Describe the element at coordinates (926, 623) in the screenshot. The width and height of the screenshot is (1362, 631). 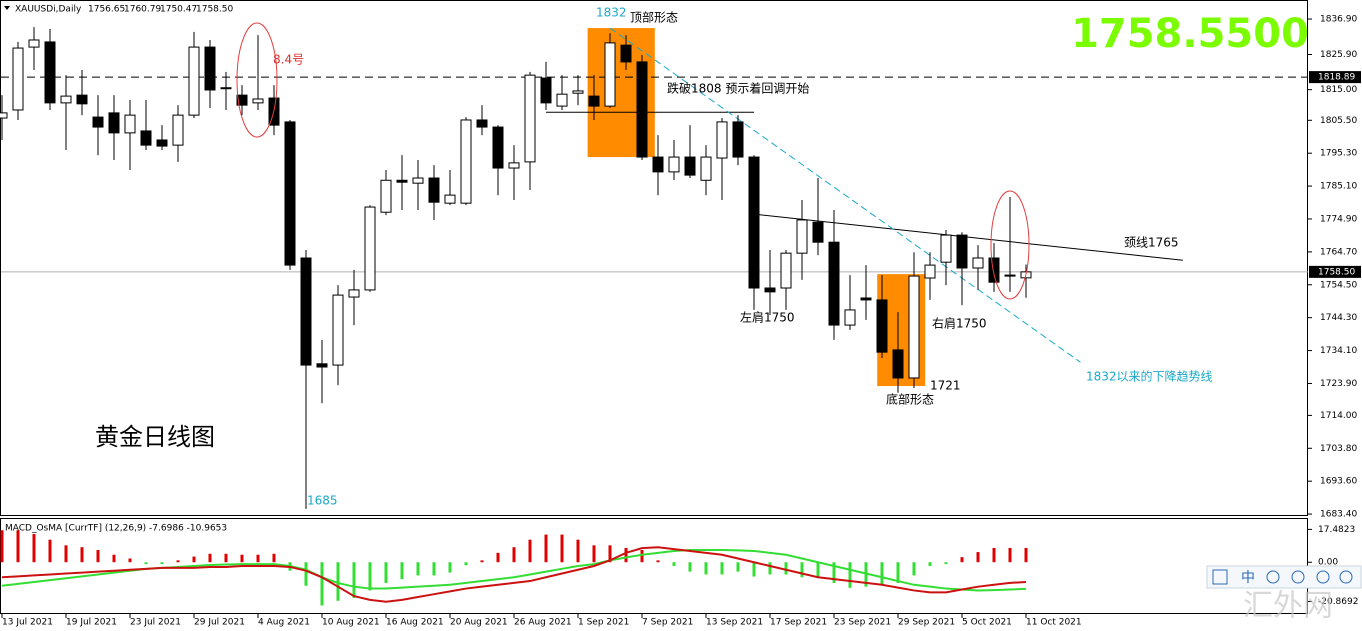
I see `x-tick-label: 29 Sep 2021` at that location.